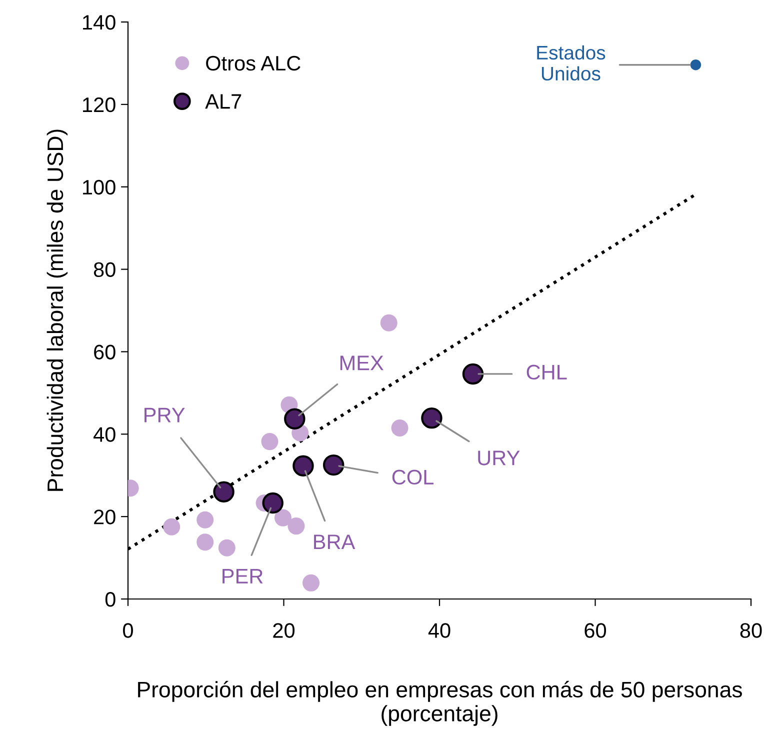 The height and width of the screenshot is (740, 769). Describe the element at coordinates (105, 434) in the screenshot. I see `y-tick-label: 40` at that location.